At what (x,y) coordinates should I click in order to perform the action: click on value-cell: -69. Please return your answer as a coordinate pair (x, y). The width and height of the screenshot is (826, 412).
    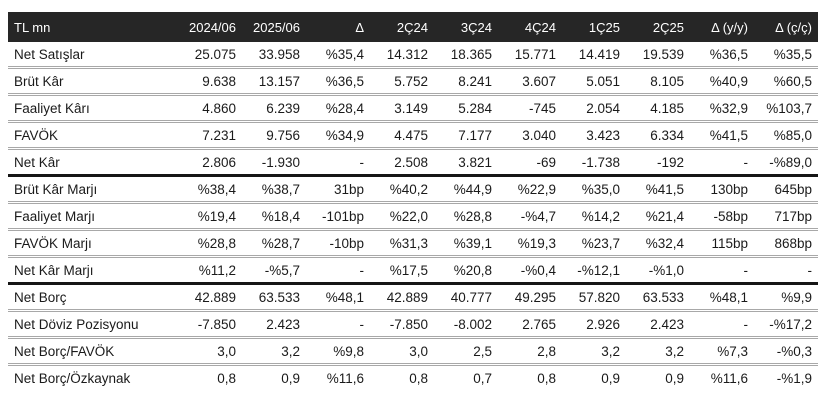
    Looking at the image, I should click on (530, 162).